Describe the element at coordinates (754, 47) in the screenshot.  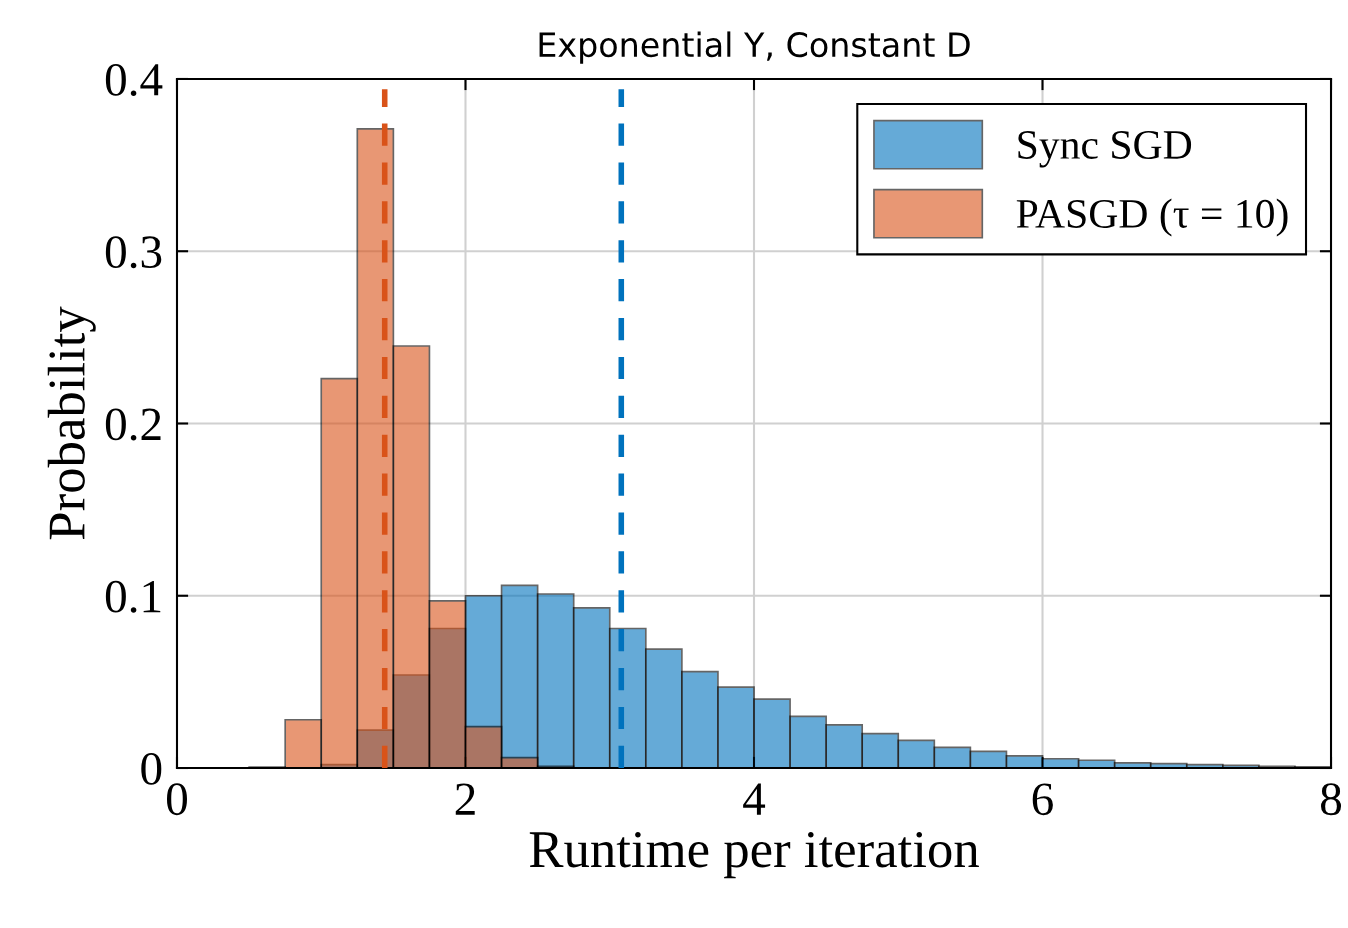
I see `chart-title: Exponential Y, Constant D` at that location.